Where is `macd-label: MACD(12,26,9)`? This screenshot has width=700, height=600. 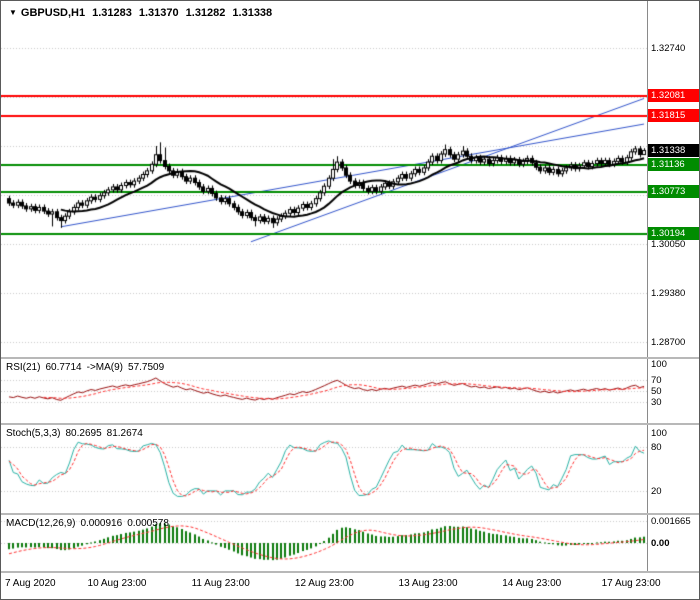 macd-label: MACD(12,26,9) is located at coordinates (41, 523).